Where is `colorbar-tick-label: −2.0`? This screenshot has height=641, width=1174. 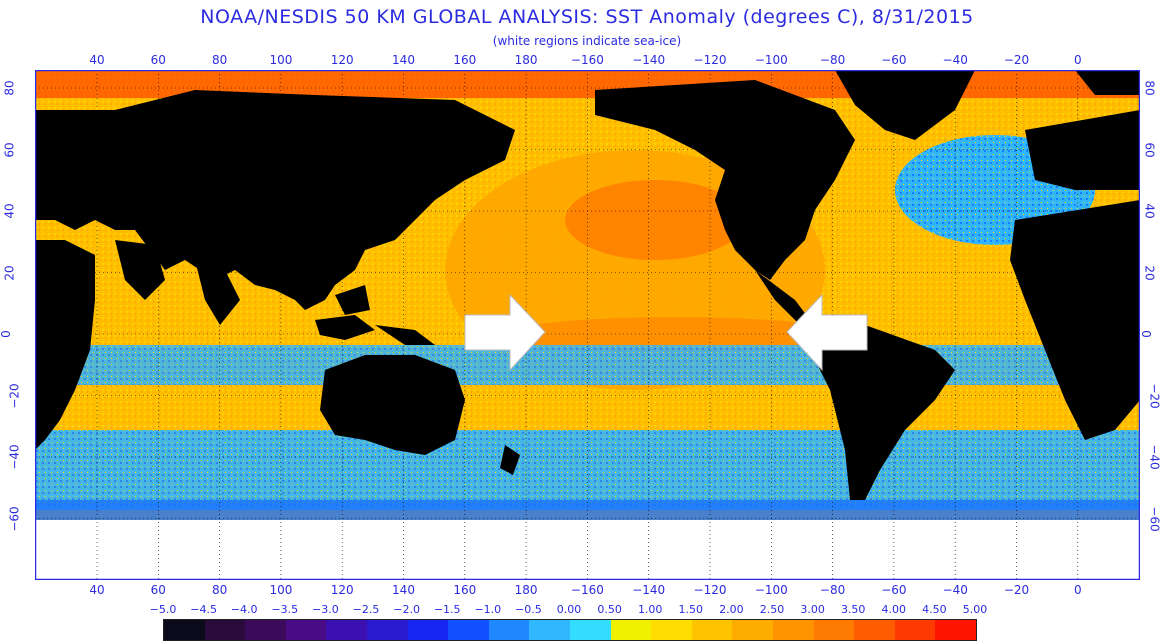 colorbar-tick-label: −2.0 is located at coordinates (406, 609).